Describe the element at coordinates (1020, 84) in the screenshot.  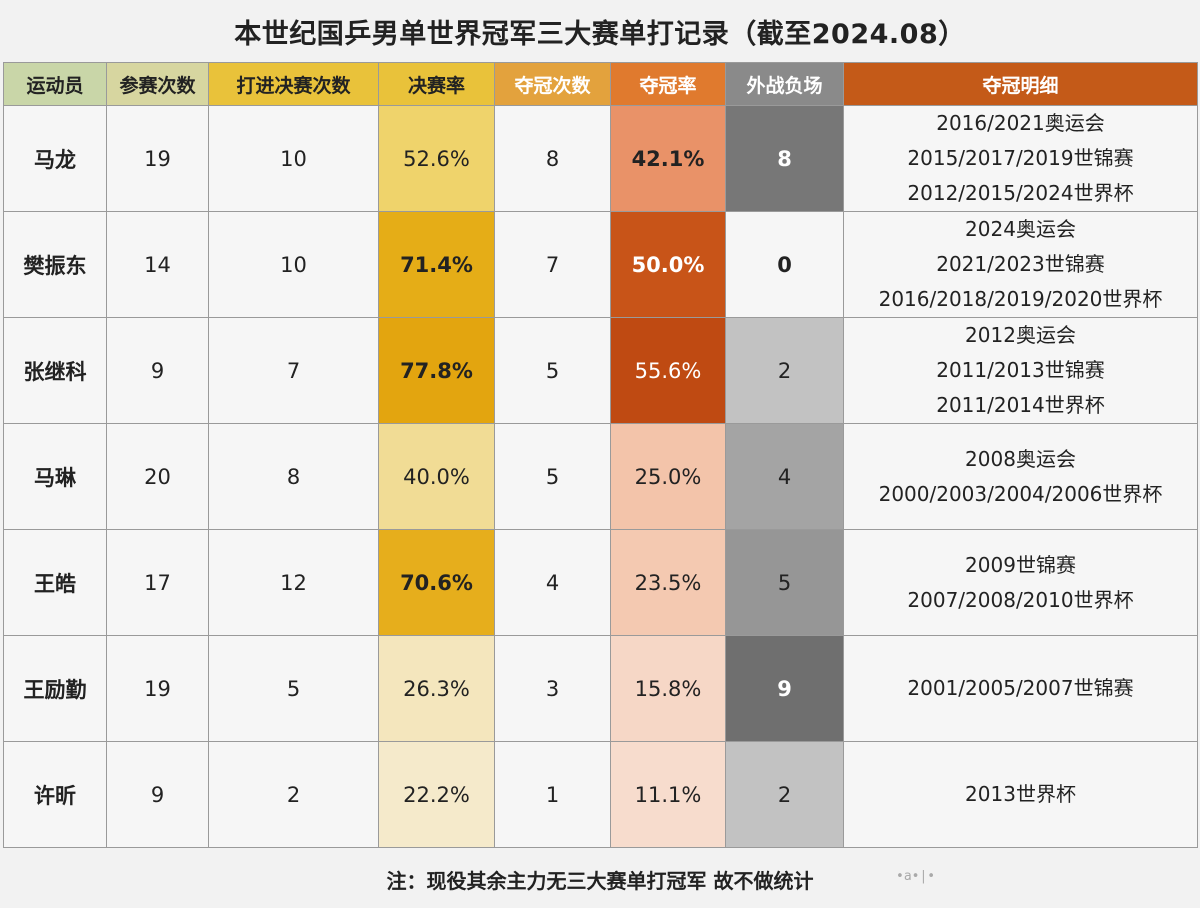
I see `header-title-details: 夺冠明细` at that location.